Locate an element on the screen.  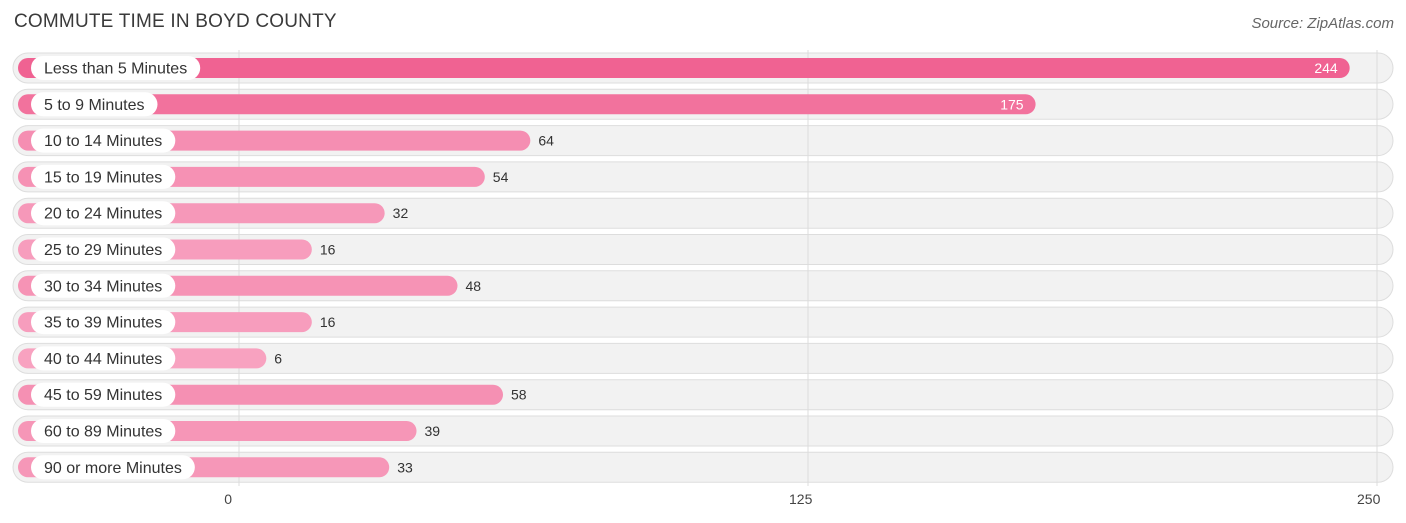
category-label: 30 to 34 Minutes is located at coordinates (103, 286).